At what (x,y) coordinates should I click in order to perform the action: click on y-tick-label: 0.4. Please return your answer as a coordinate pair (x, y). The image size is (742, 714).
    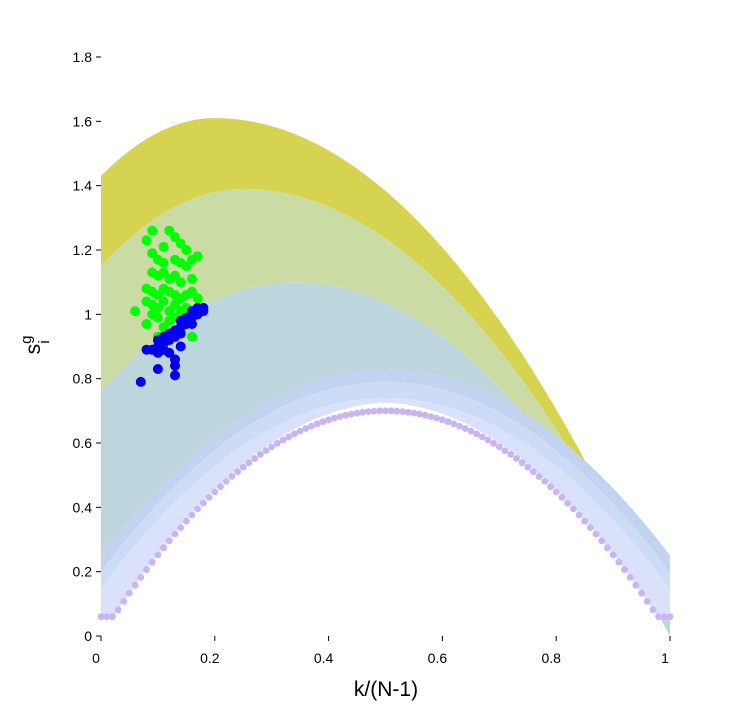
    Looking at the image, I should click on (83, 507).